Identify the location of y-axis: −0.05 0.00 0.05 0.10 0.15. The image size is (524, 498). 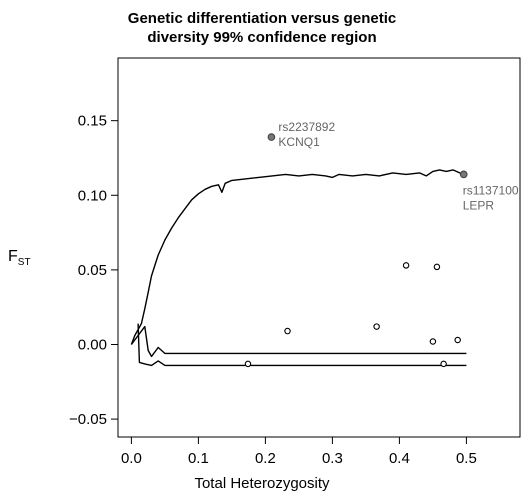
(93, 270).